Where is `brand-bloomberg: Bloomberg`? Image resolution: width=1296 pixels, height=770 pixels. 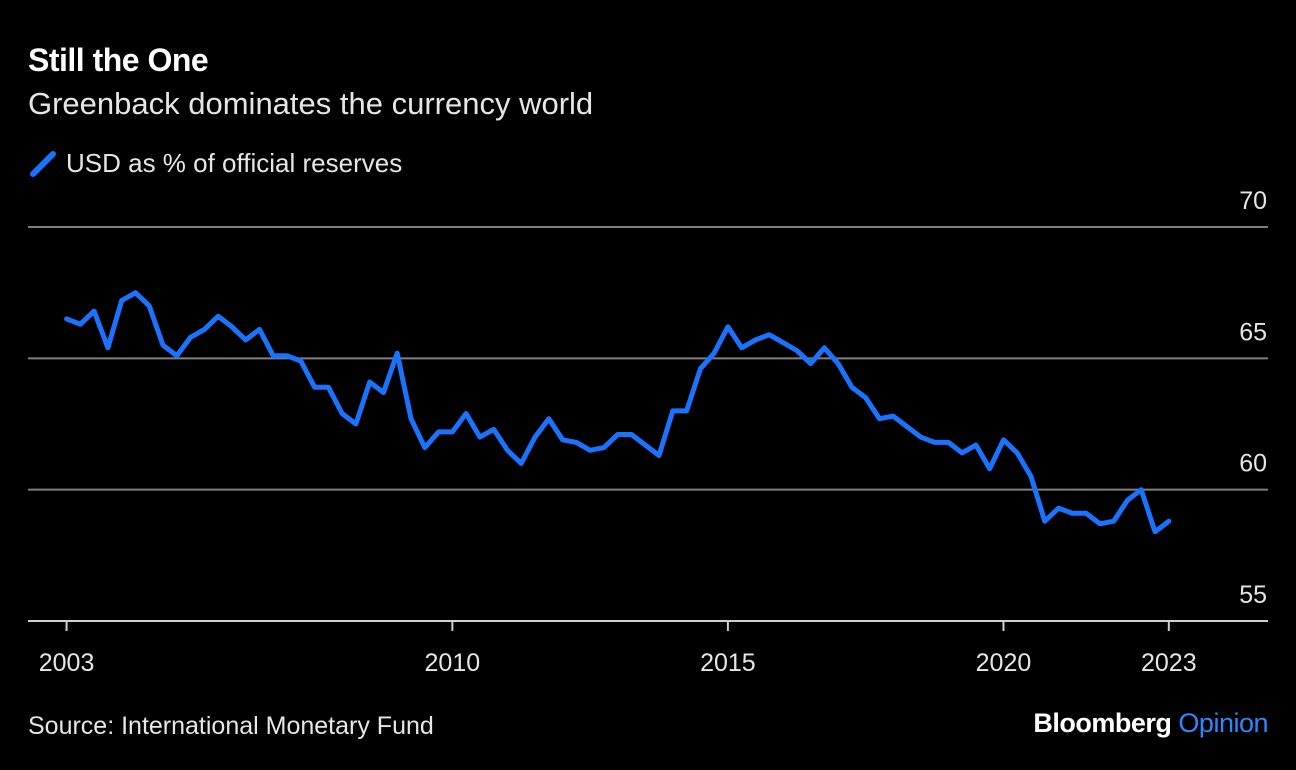
brand-bloomberg: Bloomberg is located at coordinates (1102, 723).